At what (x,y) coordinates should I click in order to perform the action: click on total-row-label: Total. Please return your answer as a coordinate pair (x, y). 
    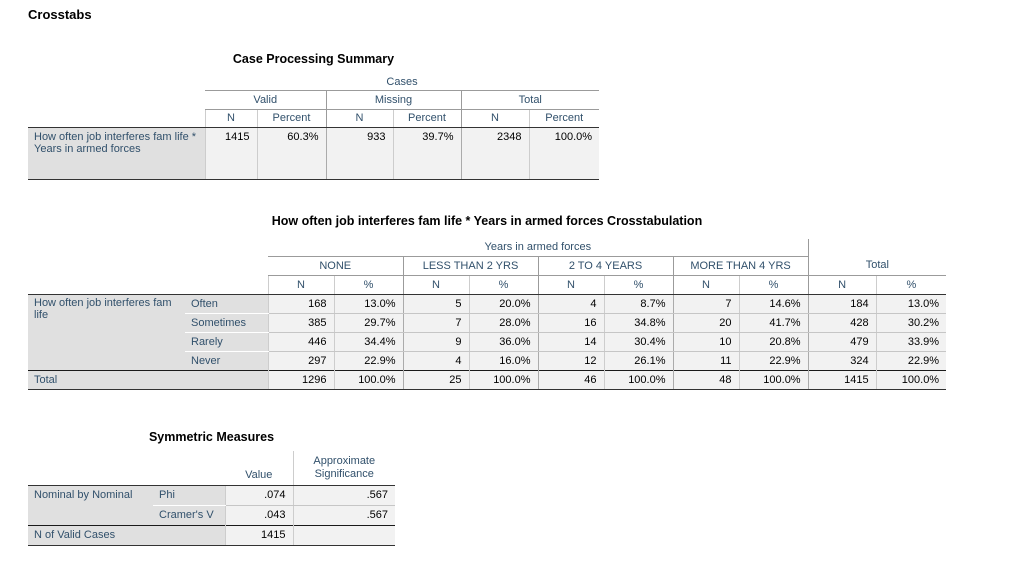
    Looking at the image, I should click on (148, 379).